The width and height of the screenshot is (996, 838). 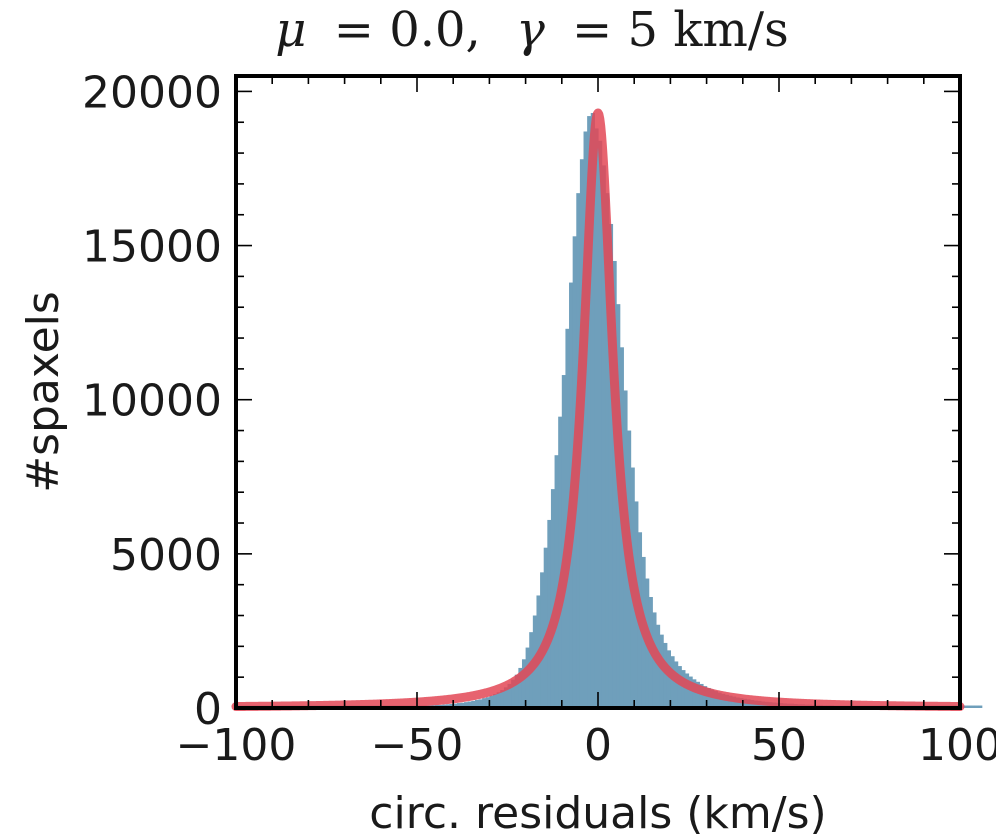 I want to click on x-tick-labels: −100 −50 0 50 100, so click(x=586, y=745).